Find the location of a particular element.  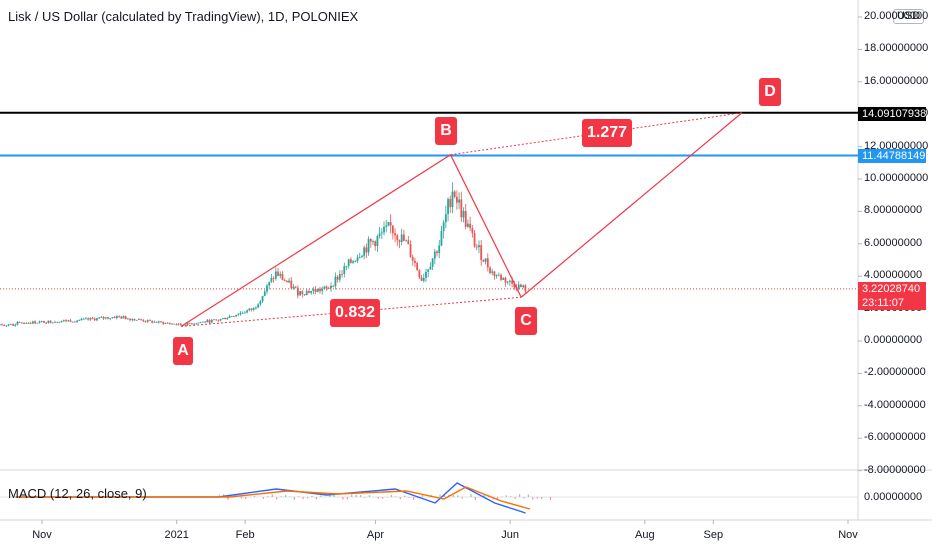

point-label-c: C is located at coordinates (526, 321).